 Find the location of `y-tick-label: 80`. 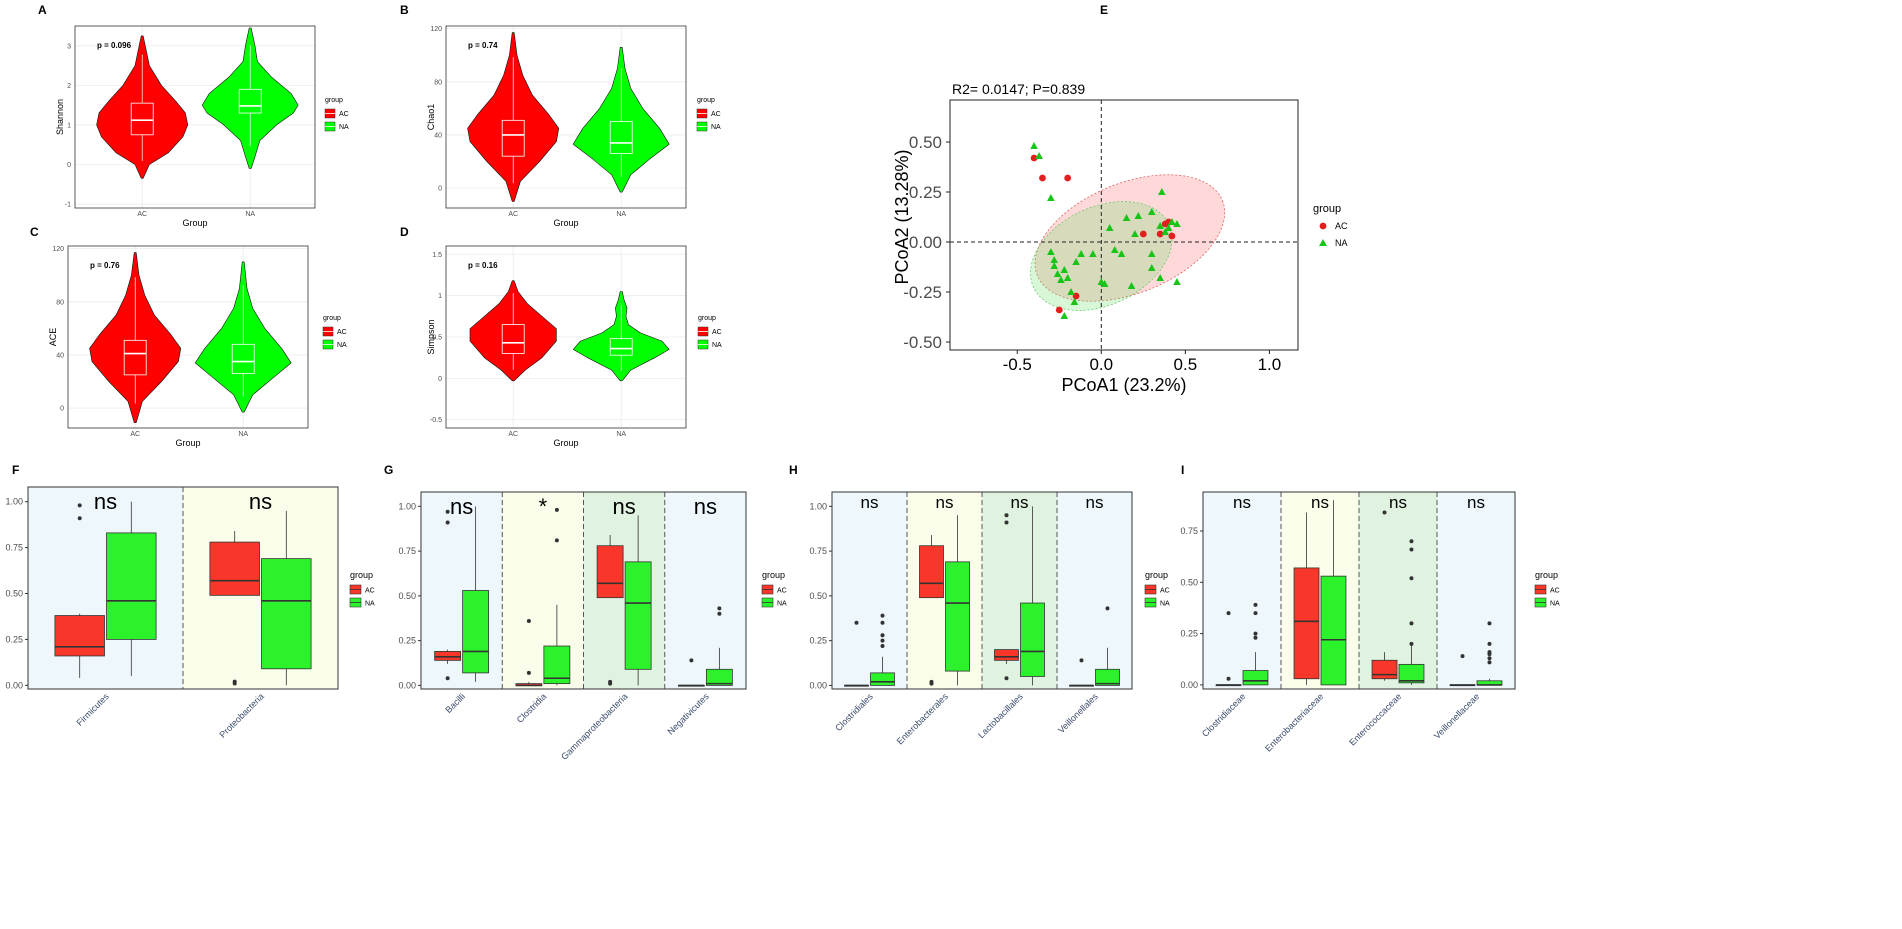

y-tick-label: 80 is located at coordinates (60, 302).